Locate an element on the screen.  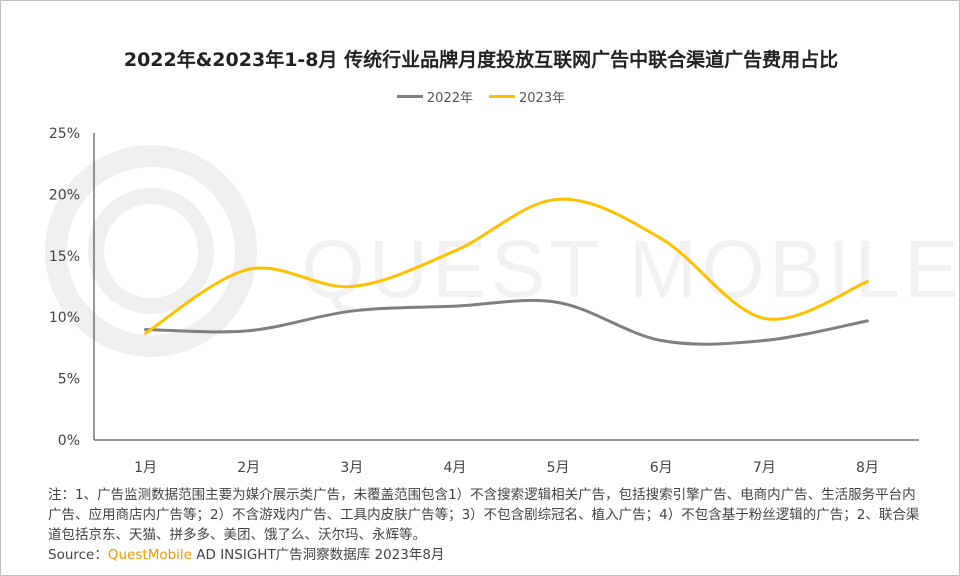
source-label: Source： is located at coordinates (78, 555).